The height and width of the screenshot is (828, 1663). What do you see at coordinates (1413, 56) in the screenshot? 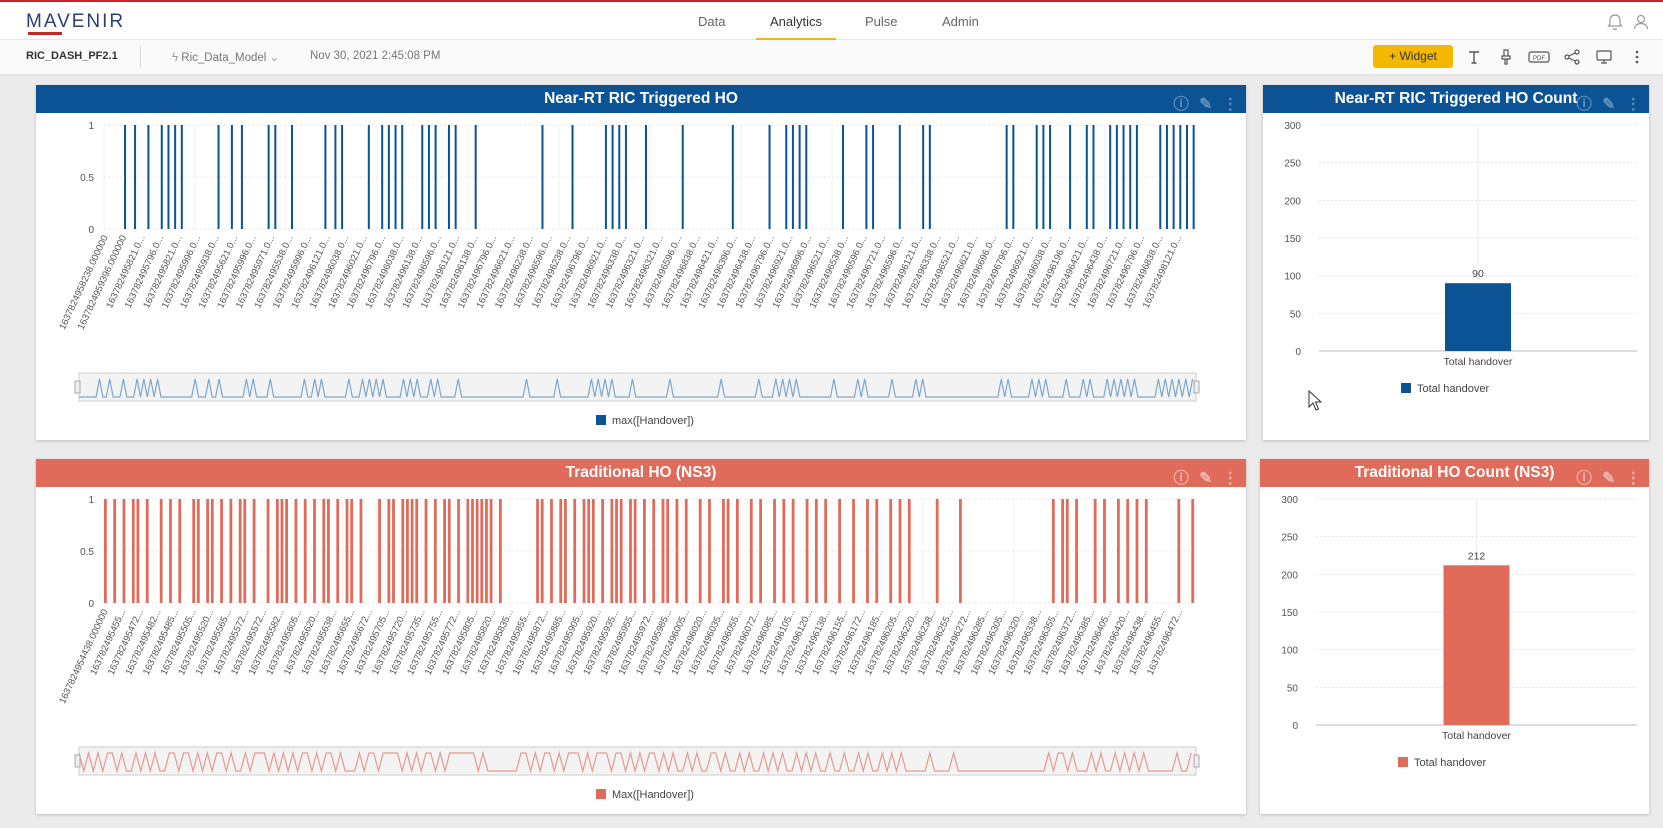
I see `add-widget-button: + Widget` at bounding box center [1413, 56].